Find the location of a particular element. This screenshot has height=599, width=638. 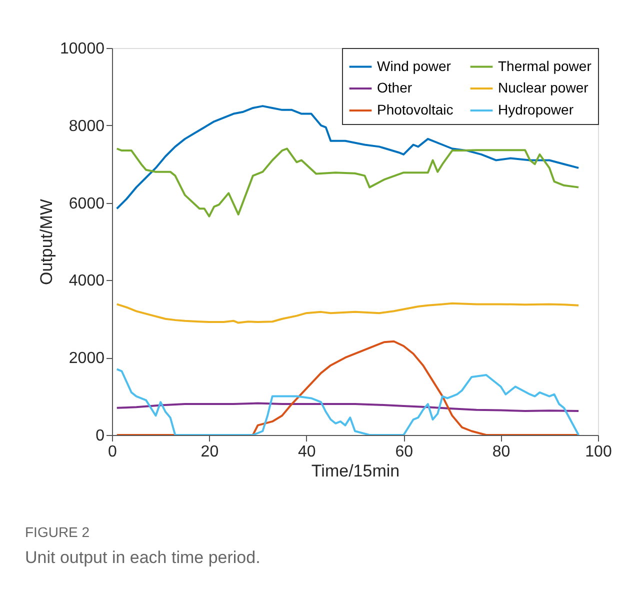

legend-label: Other is located at coordinates (394, 88).